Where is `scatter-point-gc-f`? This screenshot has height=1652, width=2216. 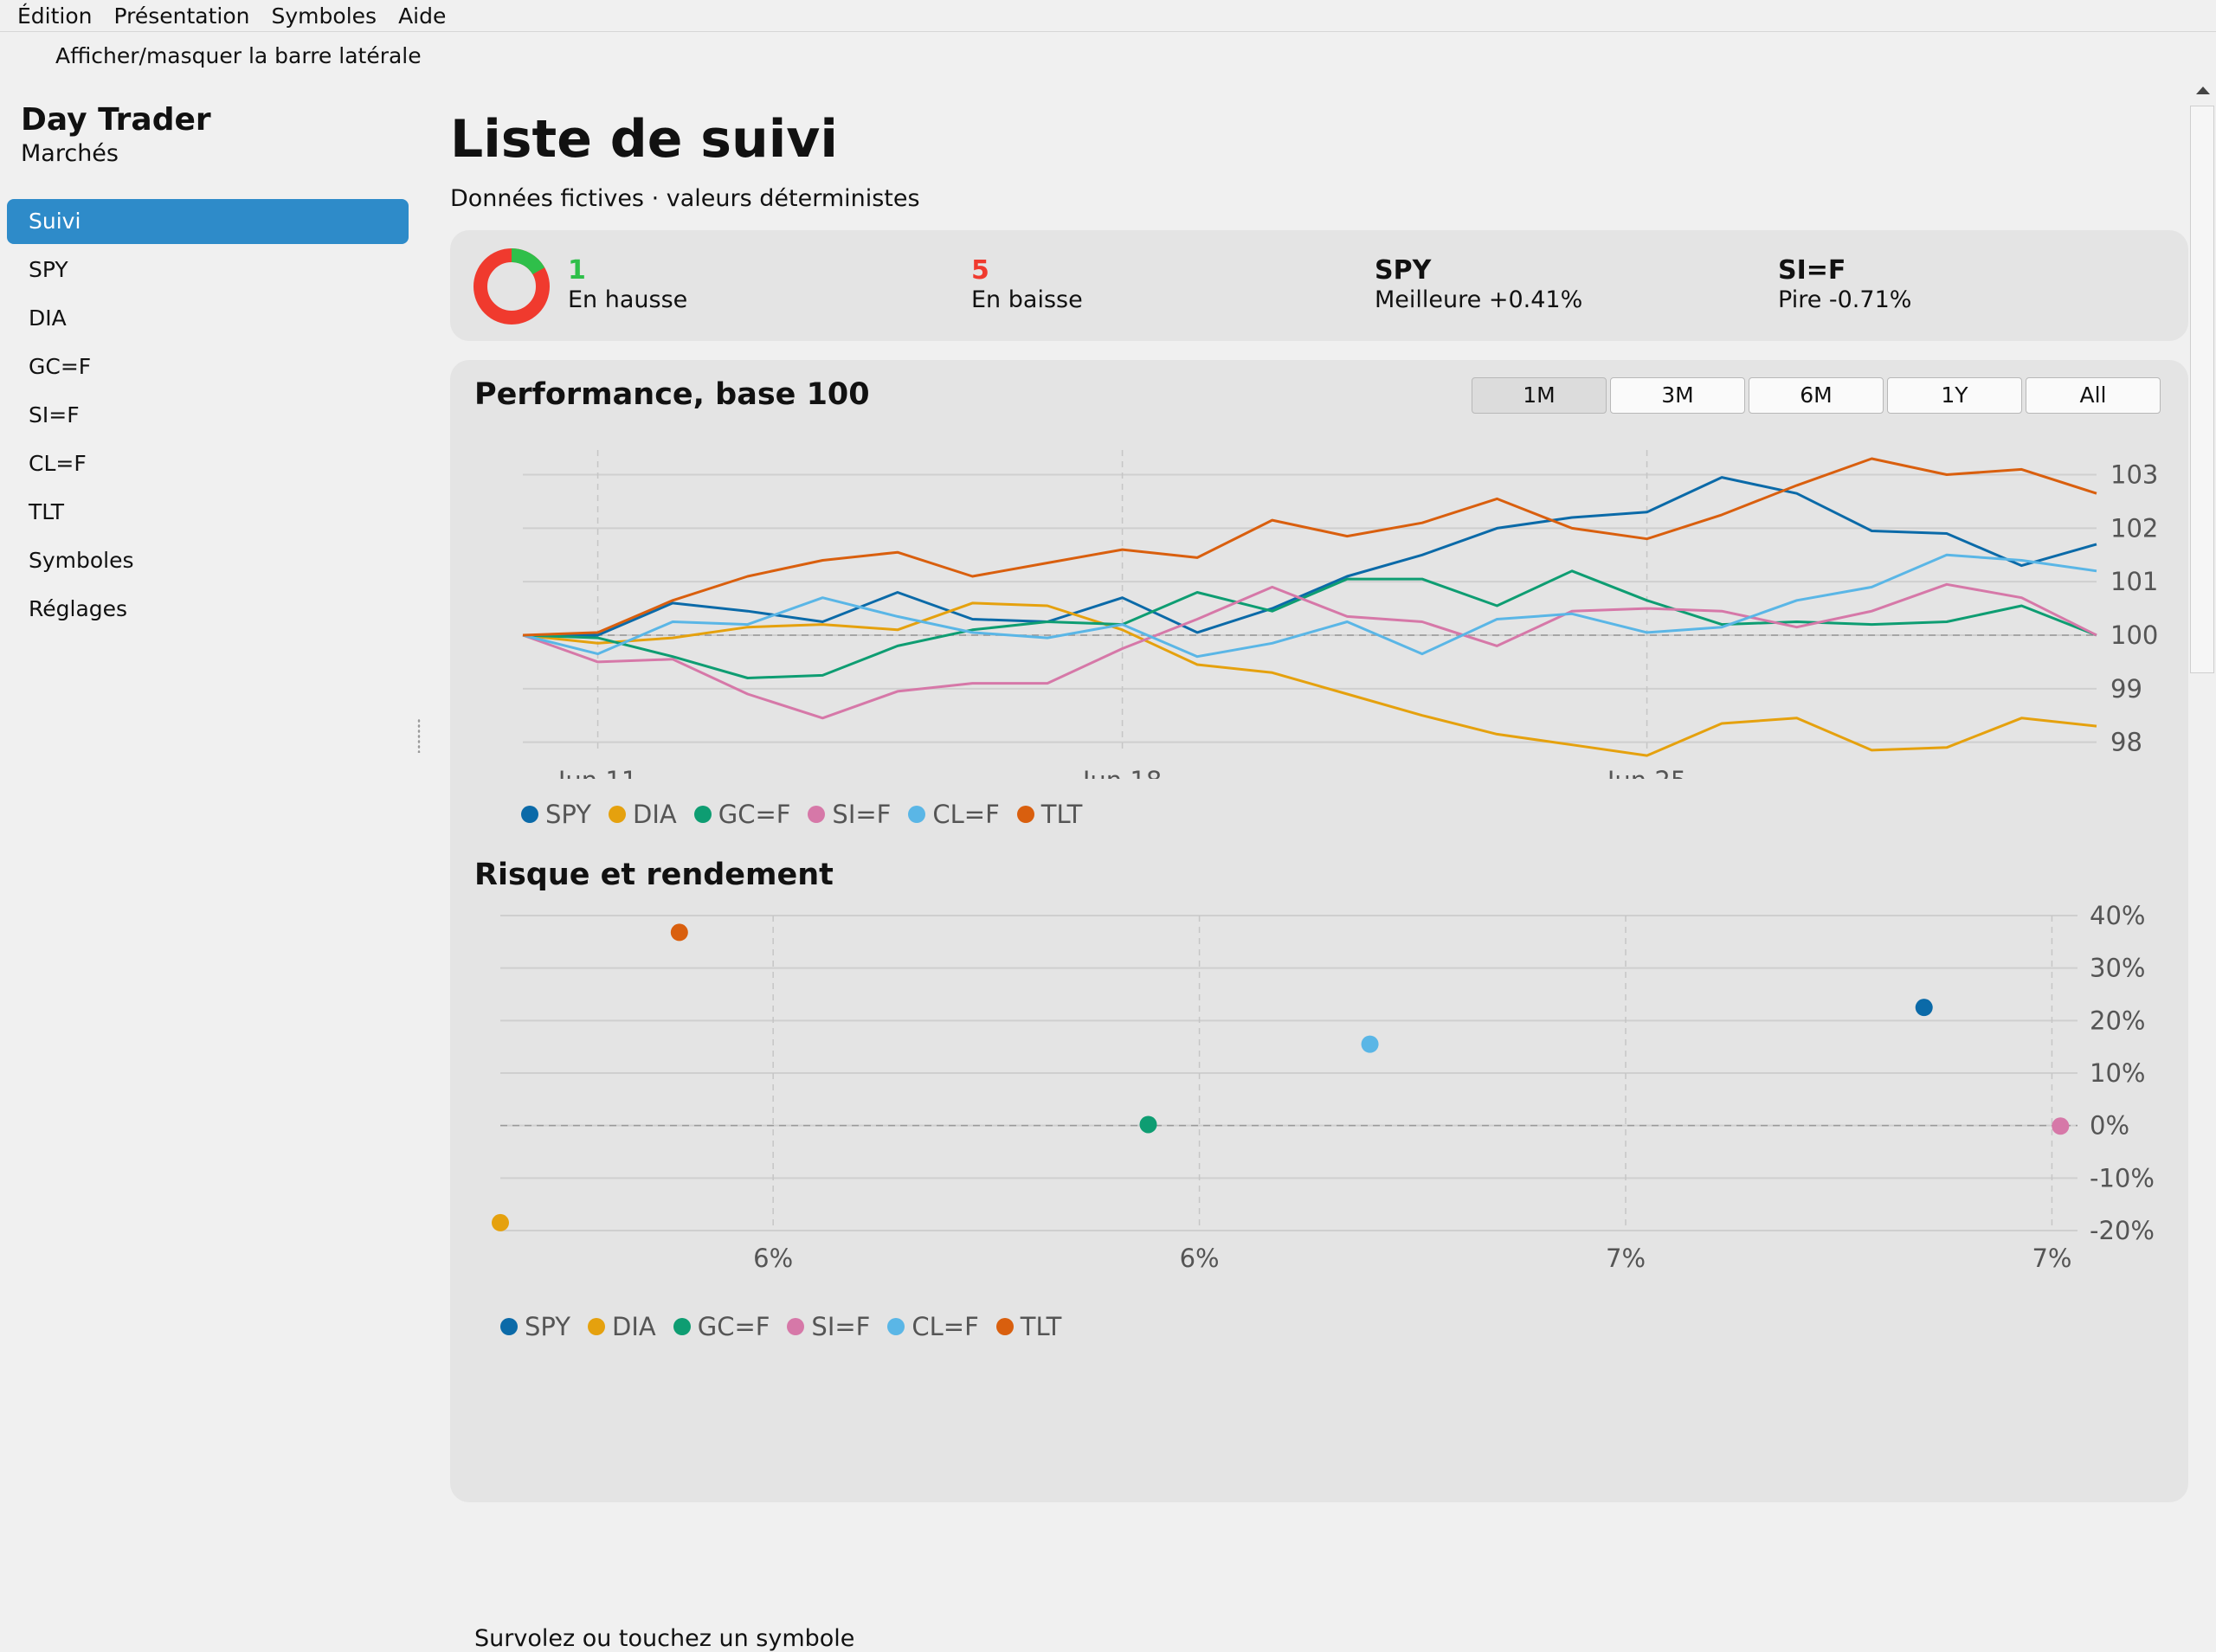
scatter-point-gc-f is located at coordinates (1148, 1124).